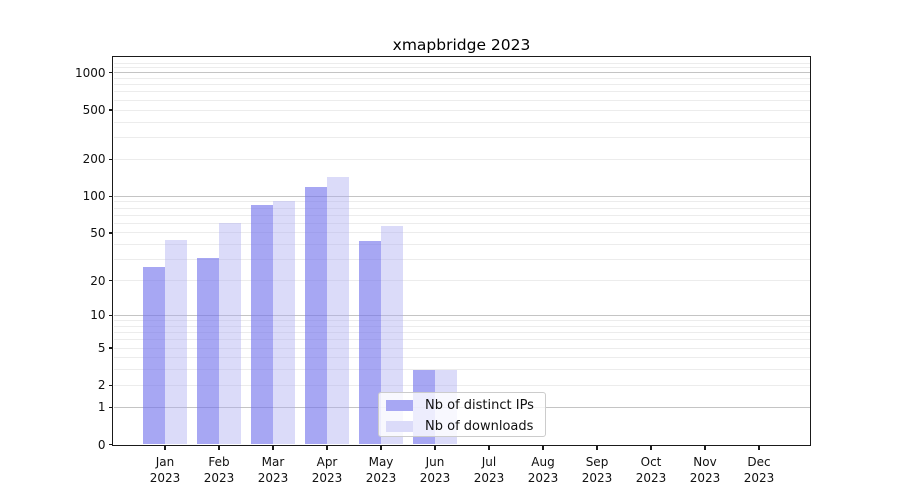 The image size is (900, 500). I want to click on x-tick-label: Jun 2023, so click(435, 470).